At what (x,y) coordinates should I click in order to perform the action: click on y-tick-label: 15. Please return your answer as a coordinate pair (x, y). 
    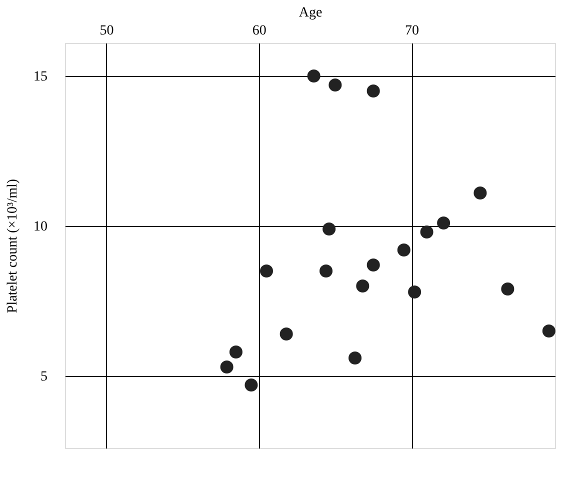
    Looking at the image, I should click on (41, 77).